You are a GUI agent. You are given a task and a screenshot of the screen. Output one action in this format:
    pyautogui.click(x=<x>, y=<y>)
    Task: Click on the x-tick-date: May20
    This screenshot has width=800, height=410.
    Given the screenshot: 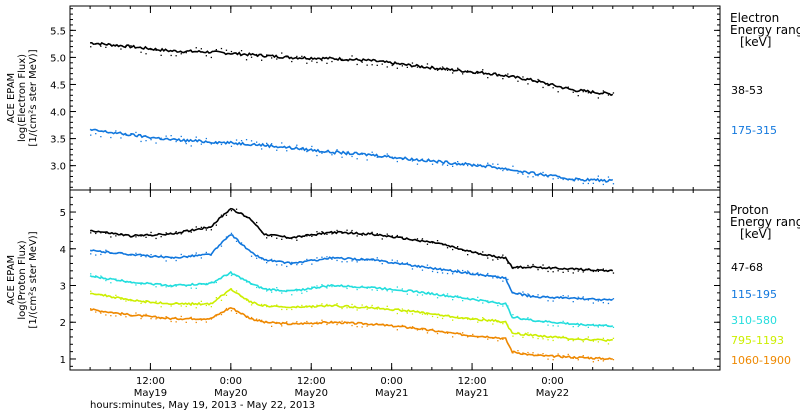 What is the action you would take?
    pyautogui.click(x=311, y=393)
    